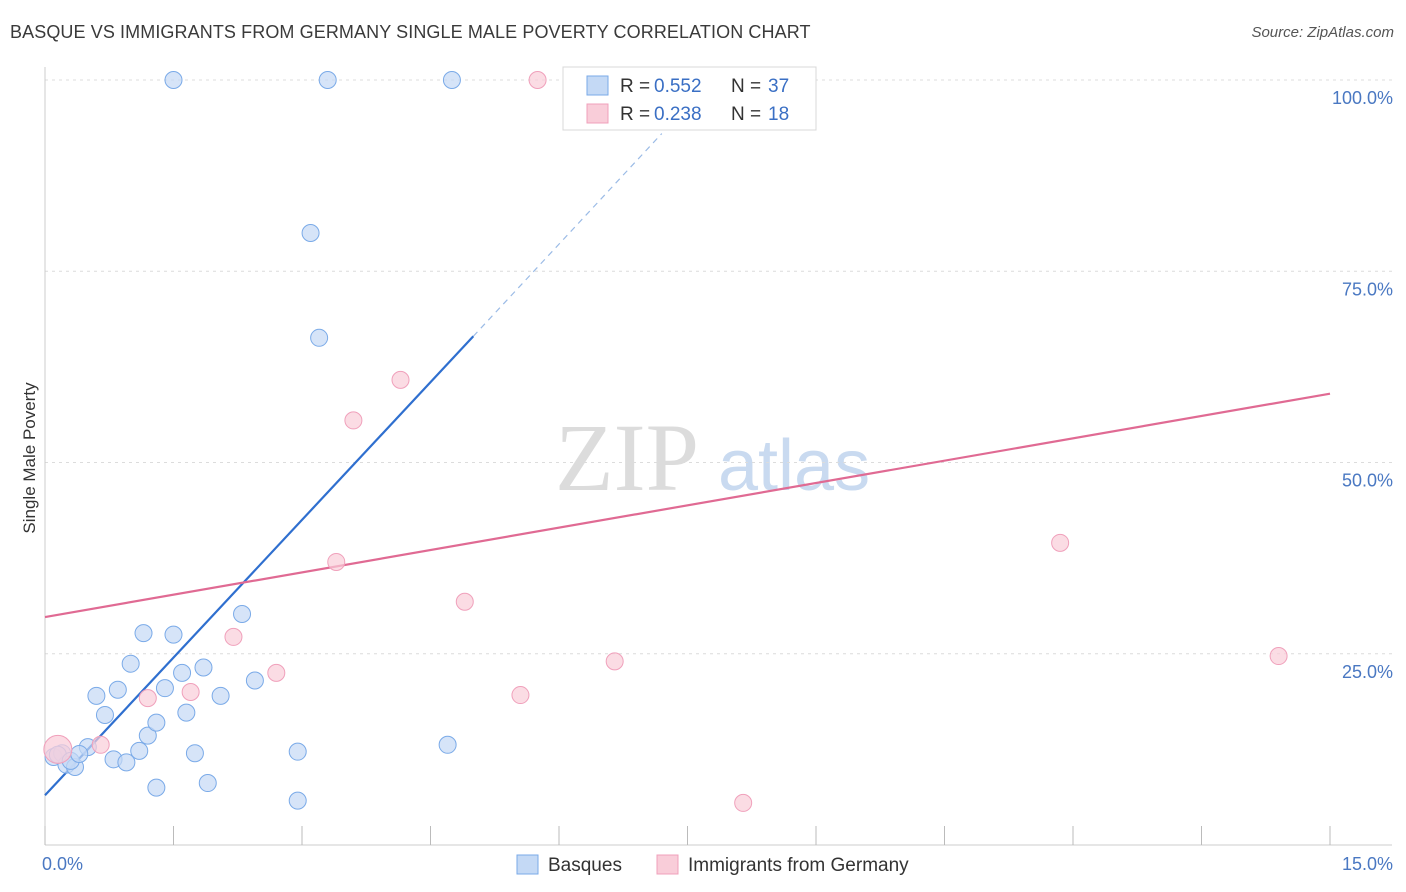 The width and height of the screenshot is (1406, 892). What do you see at coordinates (62, 864) in the screenshot?
I see `x-tick-label-0: 0.0%` at bounding box center [62, 864].